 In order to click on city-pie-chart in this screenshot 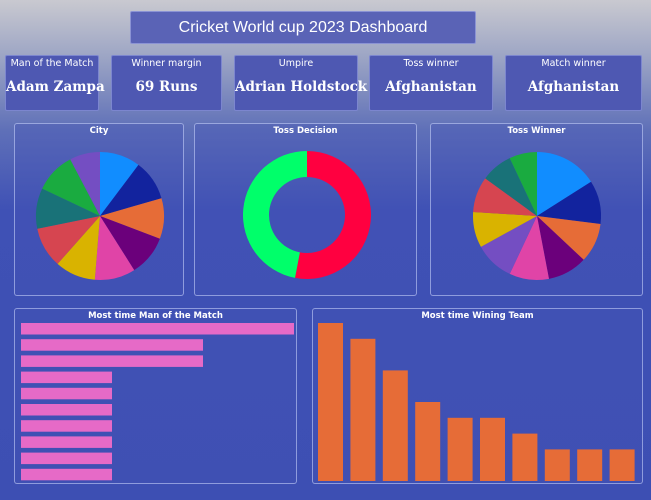, I will do `click(100, 216)`.